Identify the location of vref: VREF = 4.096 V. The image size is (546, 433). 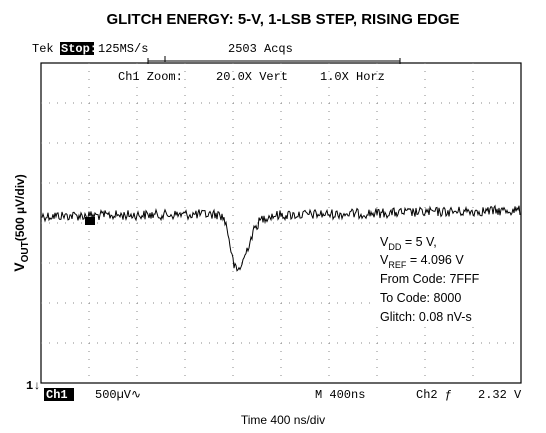
(422, 261).